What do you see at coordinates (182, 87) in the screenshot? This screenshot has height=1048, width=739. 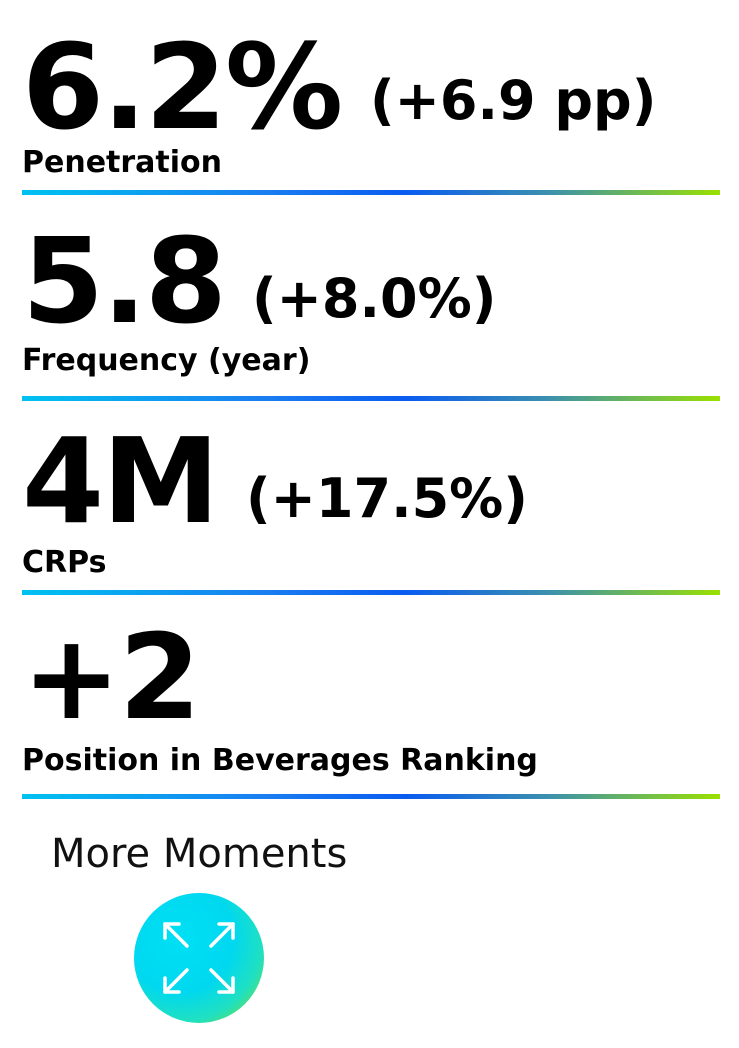 I see `metric-value: 6.2%` at bounding box center [182, 87].